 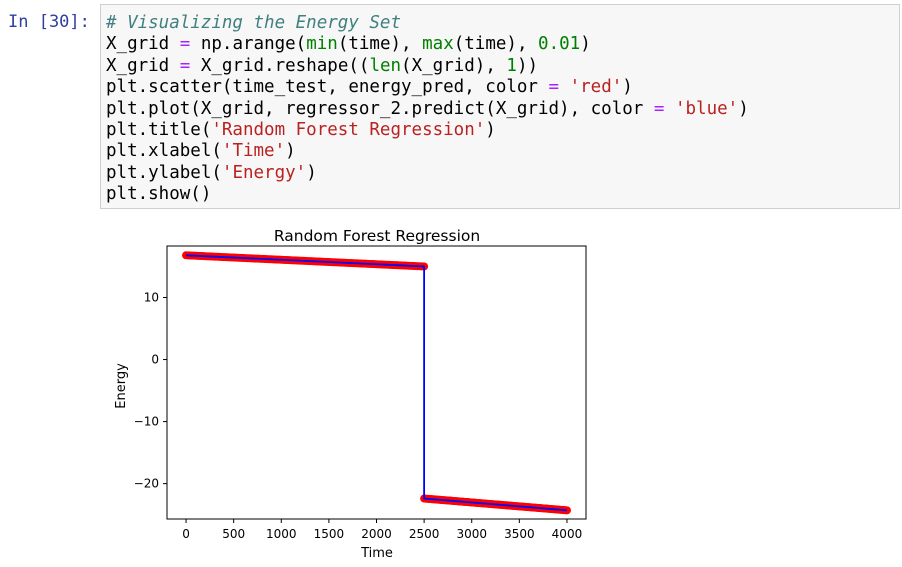 I want to click on code-token: # Visualizing the Energy Set, so click(x=254, y=23).